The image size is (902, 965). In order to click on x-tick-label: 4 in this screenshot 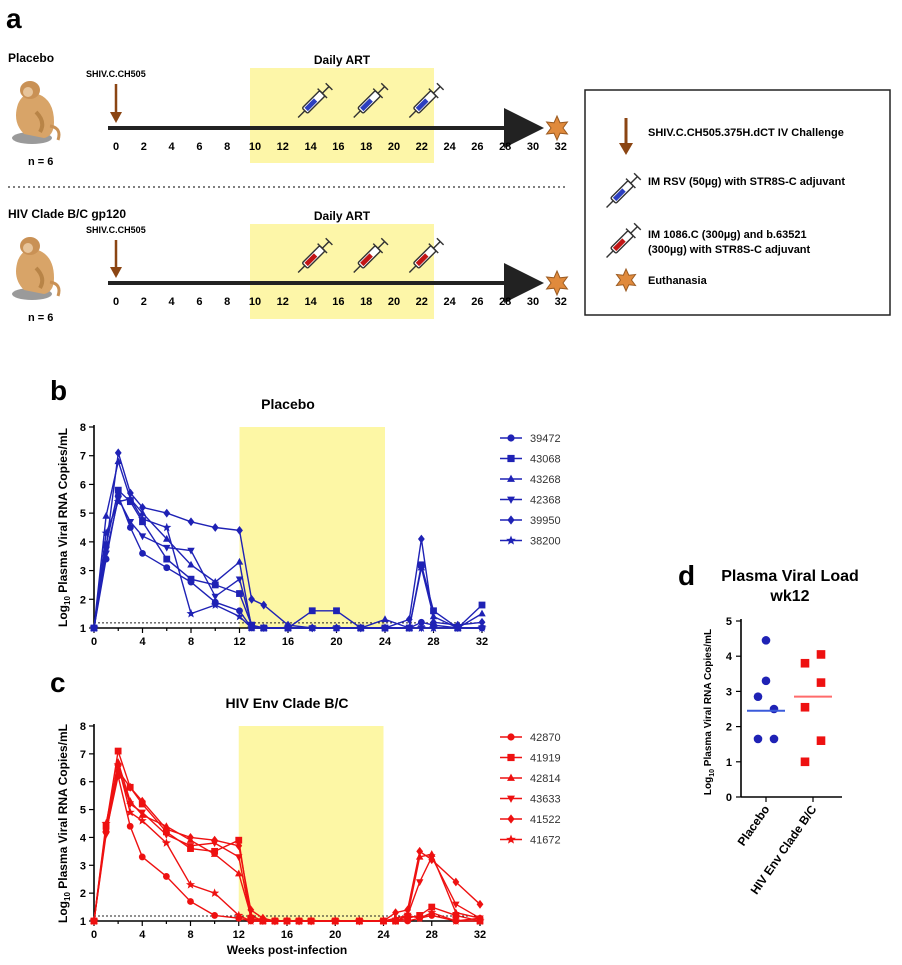, I will do `click(142, 935)`.